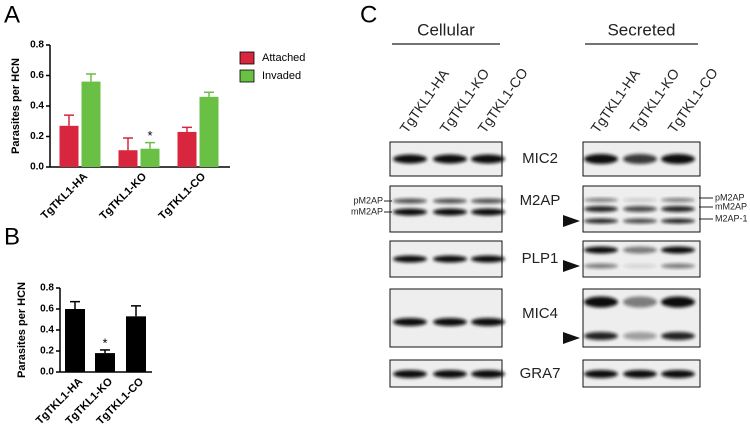 This screenshot has height=434, width=750. Describe the element at coordinates (123, 196) in the screenshot. I see `x-tick-label: TgTKL1-KO` at that location.